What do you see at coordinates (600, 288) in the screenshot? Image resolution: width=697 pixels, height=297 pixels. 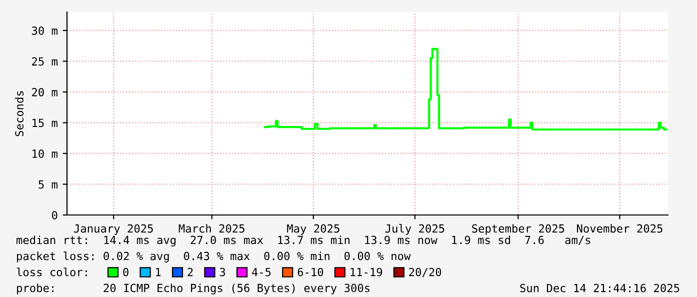 I see `text: Sun Dec 14 21:44:16 2025` at bounding box center [600, 288].